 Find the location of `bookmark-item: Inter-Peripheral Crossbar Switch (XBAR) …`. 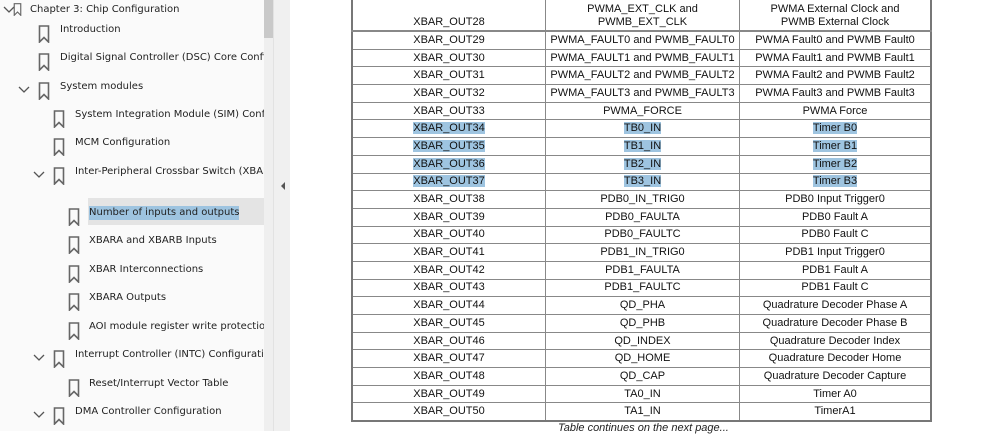

bookmark-item: Inter-Peripheral Crossbar Switch (XBAR) … is located at coordinates (132, 179).